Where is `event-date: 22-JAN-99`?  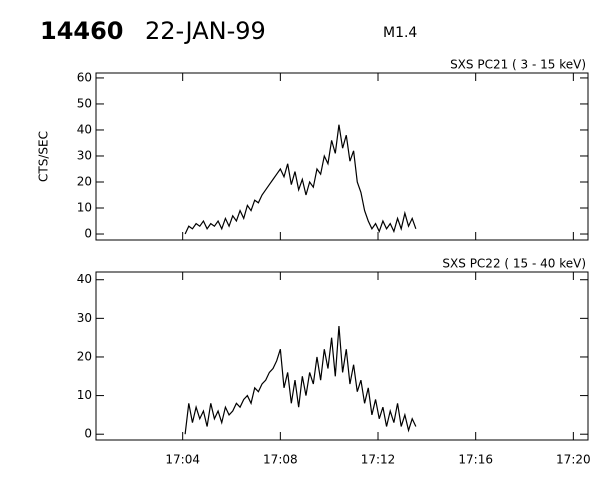 event-date: 22-JAN-99 is located at coordinates (205, 31).